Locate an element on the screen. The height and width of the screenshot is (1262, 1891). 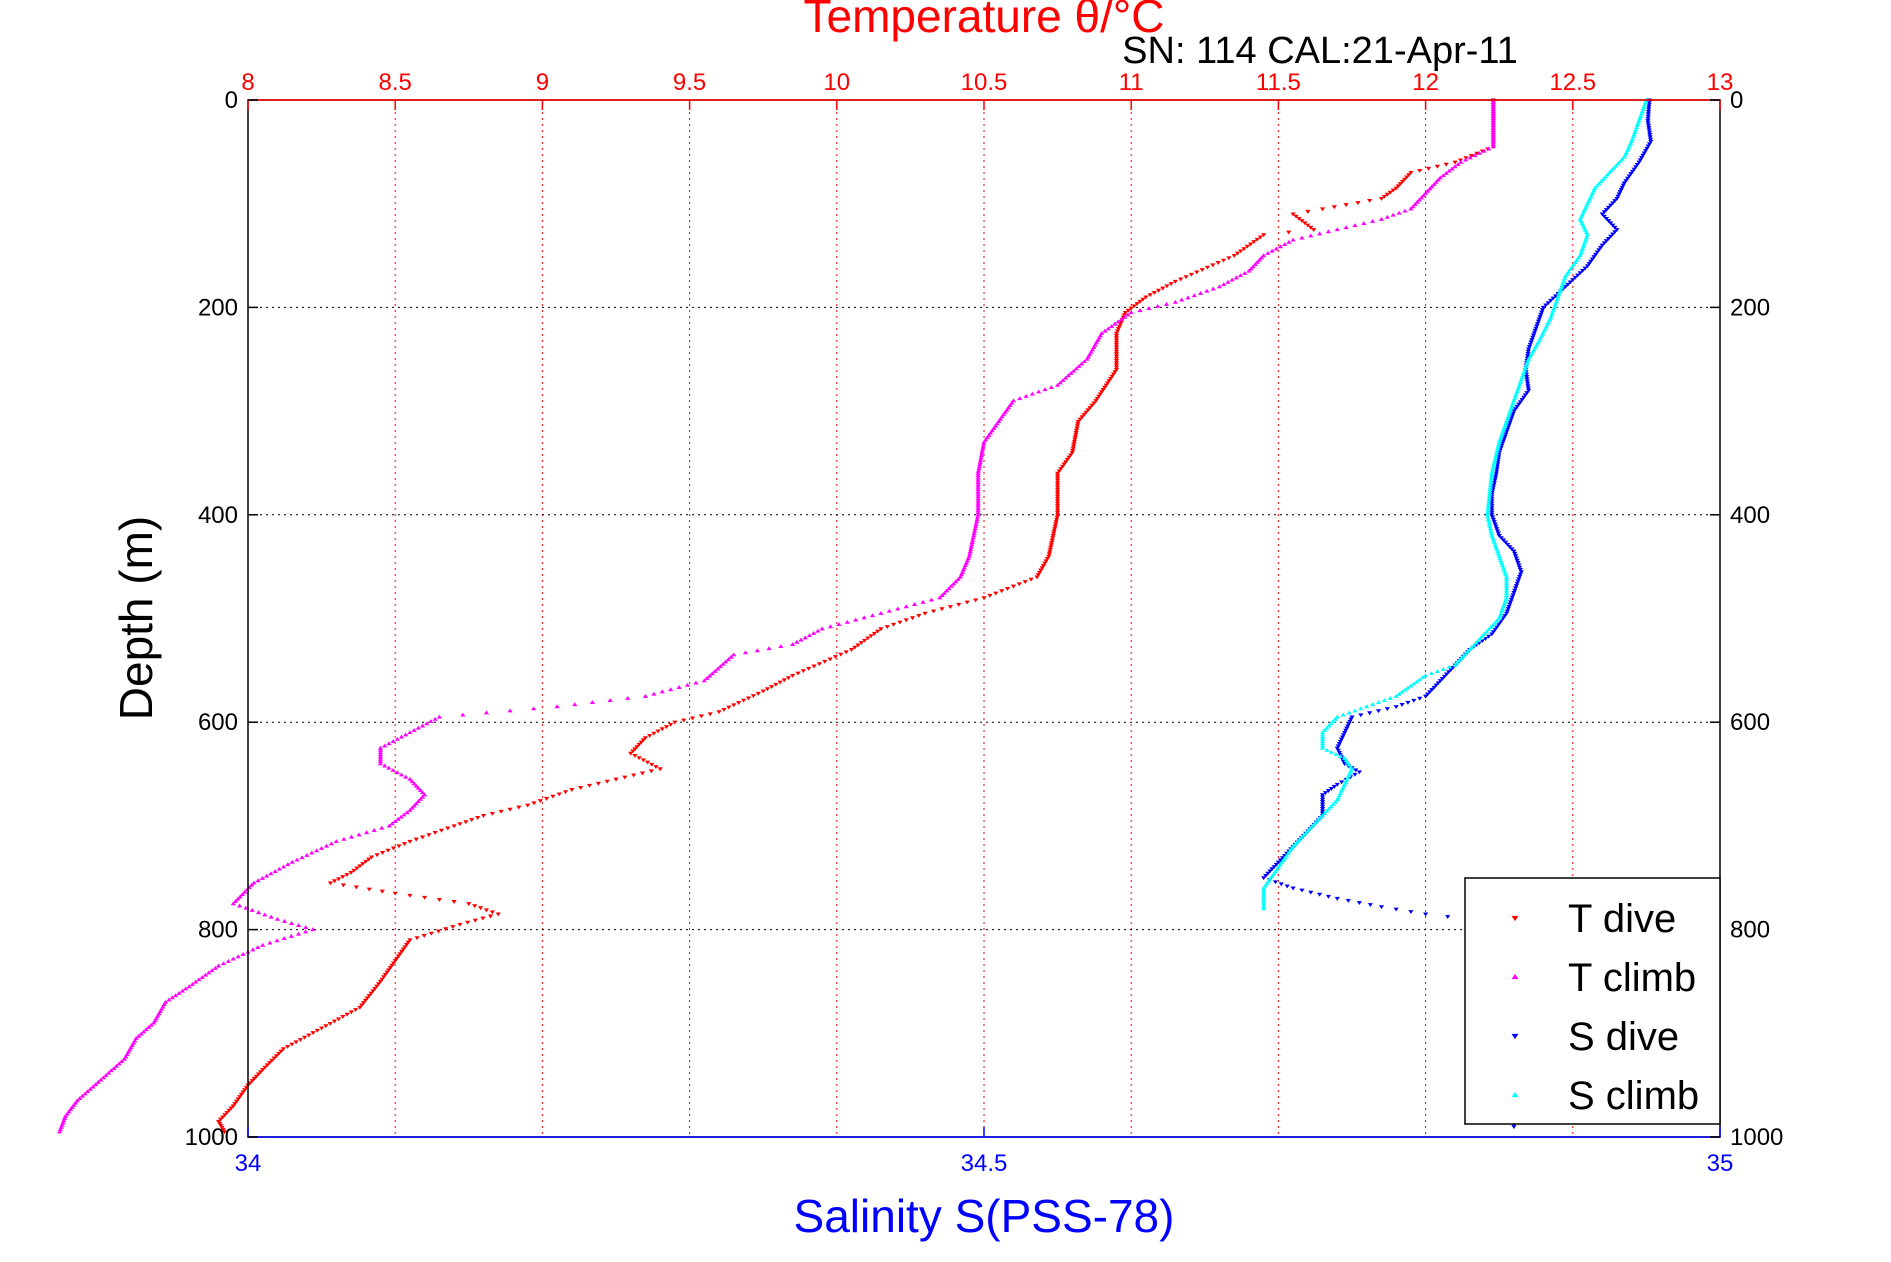
depth-tick-label-left: 1000 is located at coordinates (211, 1137).